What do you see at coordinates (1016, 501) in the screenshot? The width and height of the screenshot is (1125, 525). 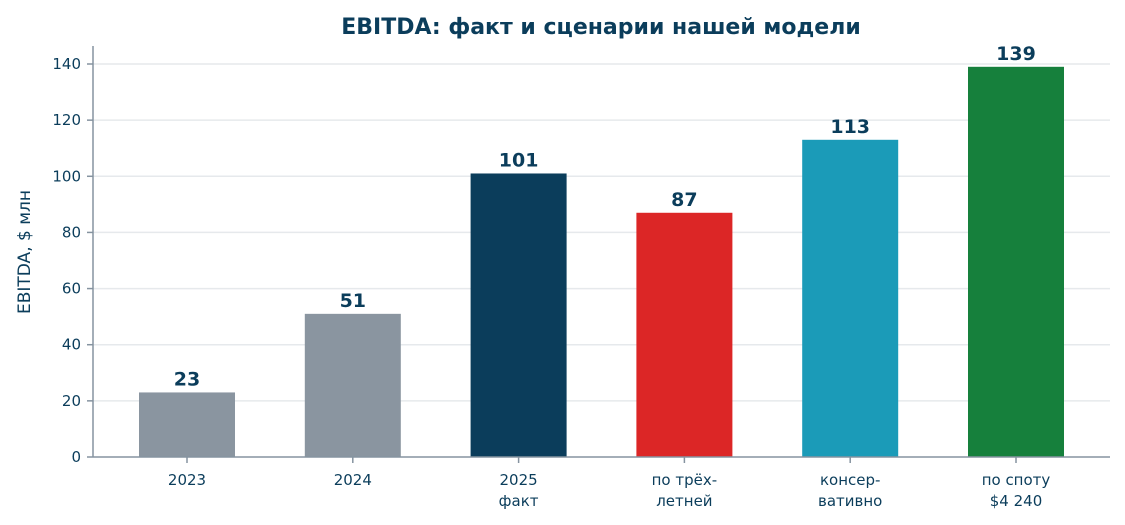 I see `x-tick-label: $4 240` at bounding box center [1016, 501].